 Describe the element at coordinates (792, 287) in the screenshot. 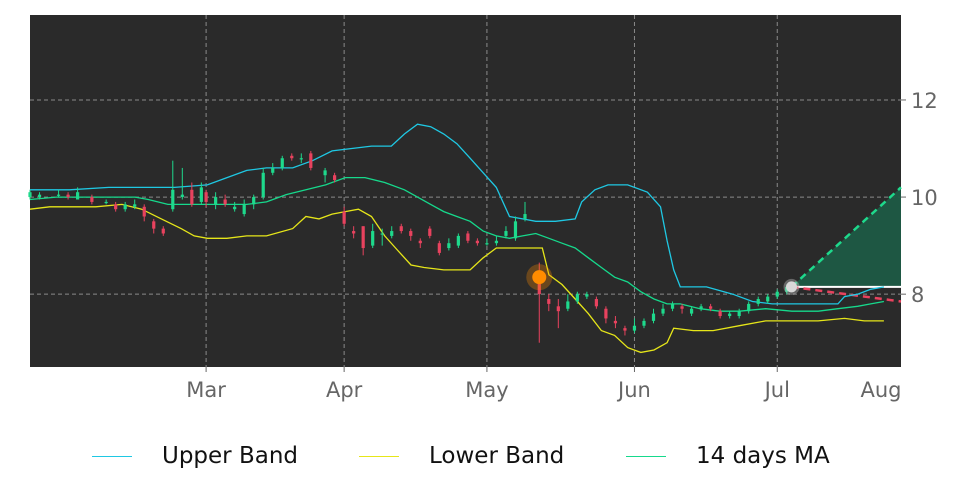

I see `last-price-marker` at that location.